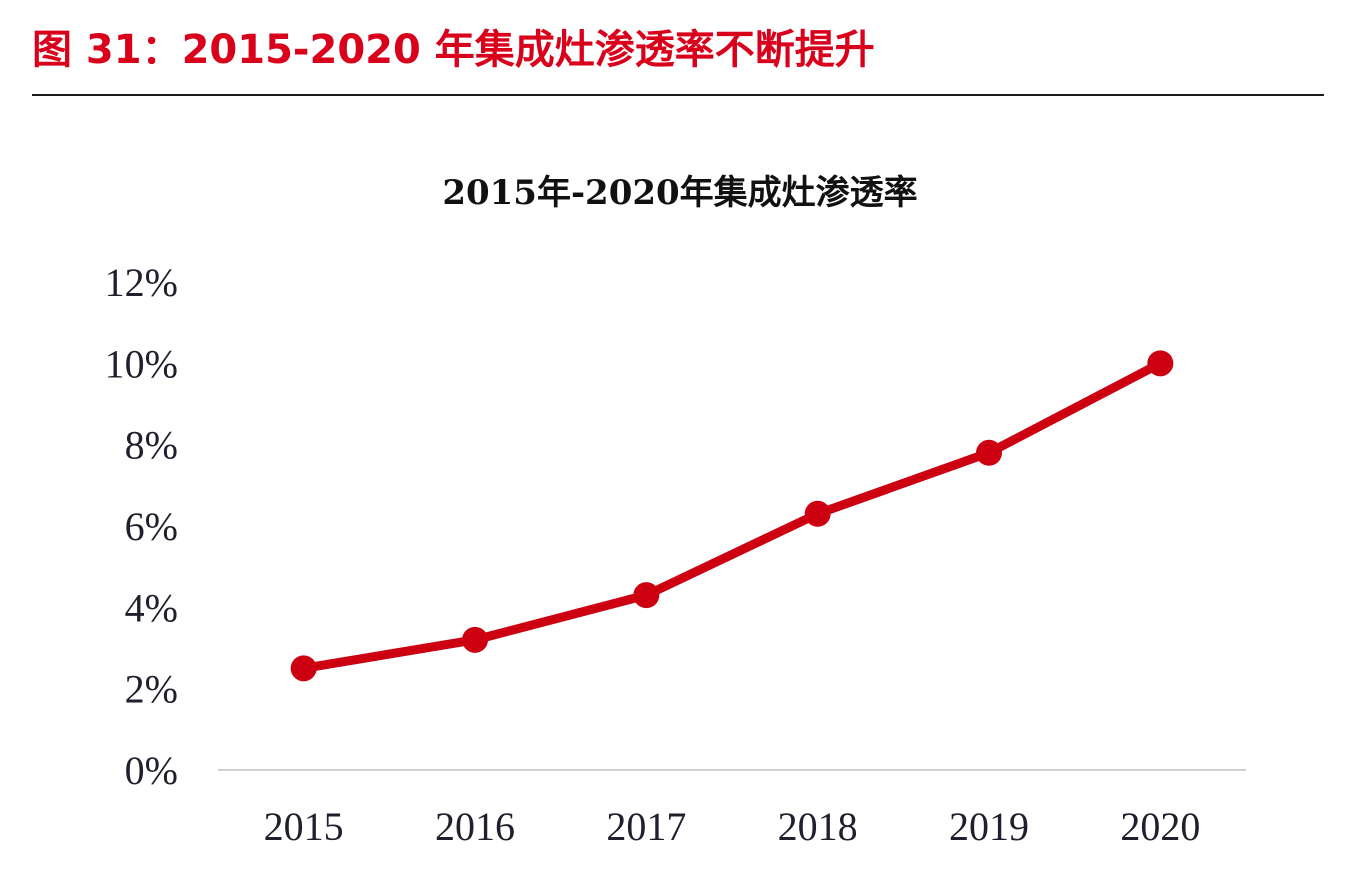 This screenshot has width=1354, height=894. Describe the element at coordinates (989, 452) in the screenshot. I see `data-point-2019` at that location.